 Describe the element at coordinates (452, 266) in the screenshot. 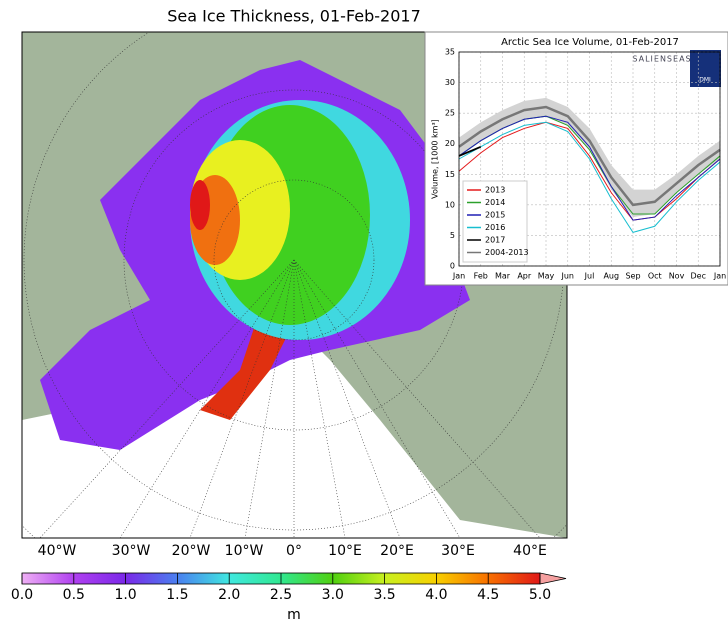

I see `y-tick-label: 0` at that location.